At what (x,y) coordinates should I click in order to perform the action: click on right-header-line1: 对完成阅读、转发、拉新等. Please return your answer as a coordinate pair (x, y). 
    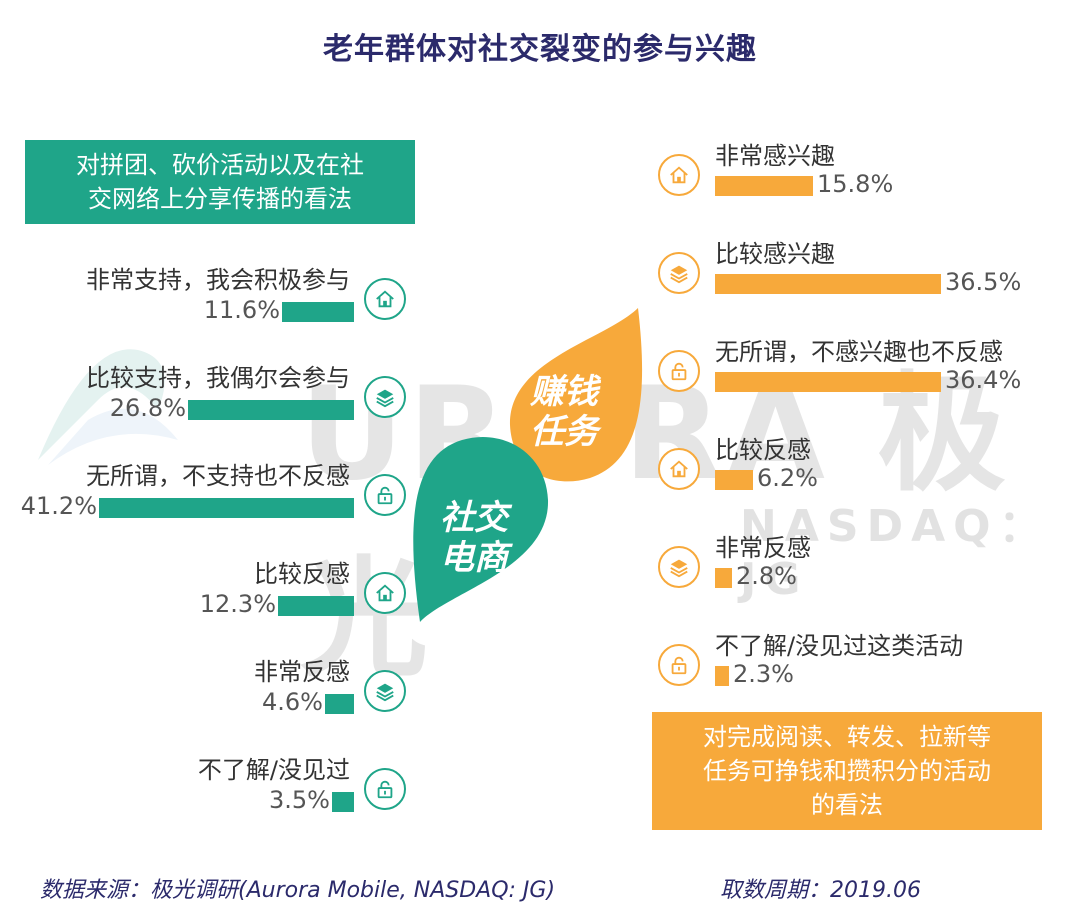
    Looking at the image, I should click on (847, 737).